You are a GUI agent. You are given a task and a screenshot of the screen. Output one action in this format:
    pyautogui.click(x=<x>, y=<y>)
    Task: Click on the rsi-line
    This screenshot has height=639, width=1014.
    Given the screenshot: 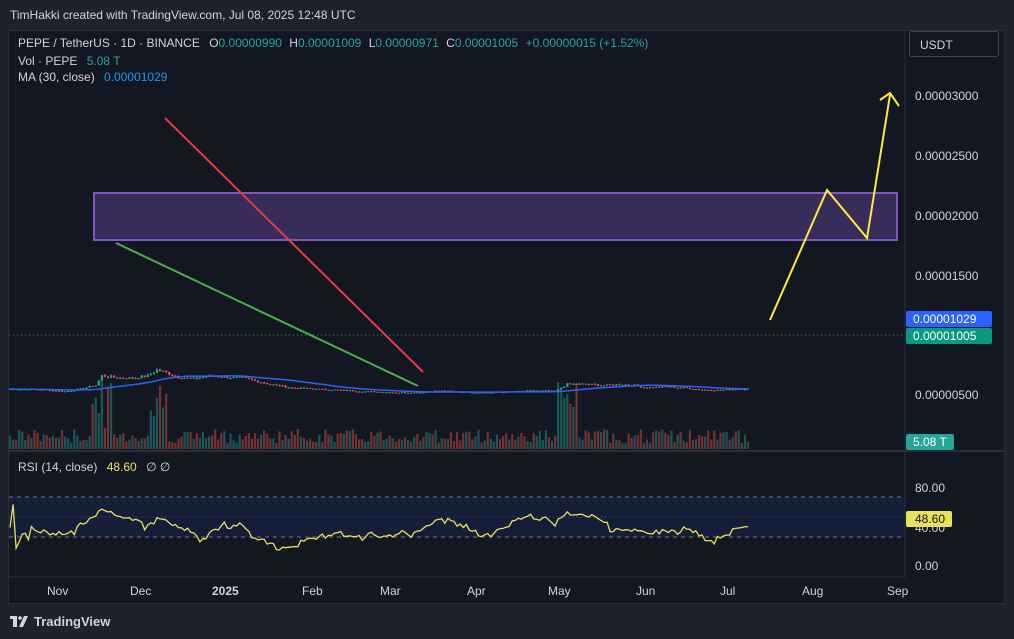 What is the action you would take?
    pyautogui.click(x=379, y=527)
    